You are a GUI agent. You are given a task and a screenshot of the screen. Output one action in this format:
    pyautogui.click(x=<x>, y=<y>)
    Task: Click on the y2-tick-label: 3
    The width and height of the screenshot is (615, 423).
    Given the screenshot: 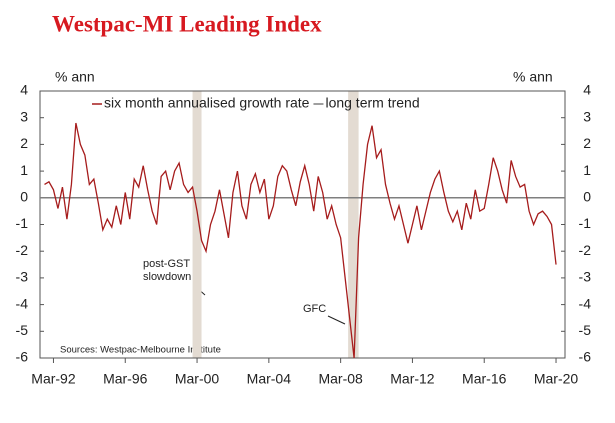 What is the action you would take?
    pyautogui.click(x=587, y=116)
    